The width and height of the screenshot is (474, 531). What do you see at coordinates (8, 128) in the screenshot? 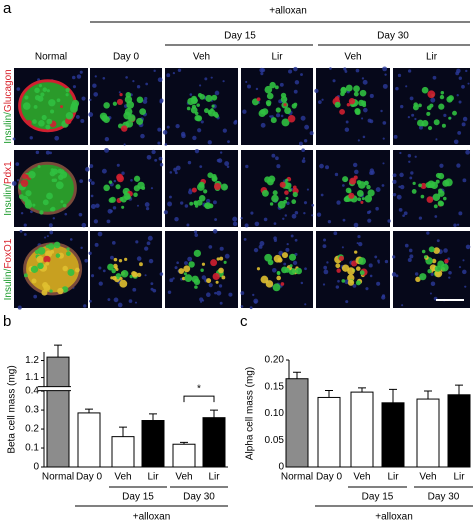
I see `row-label-stain: Insulin/` at bounding box center [8, 128].